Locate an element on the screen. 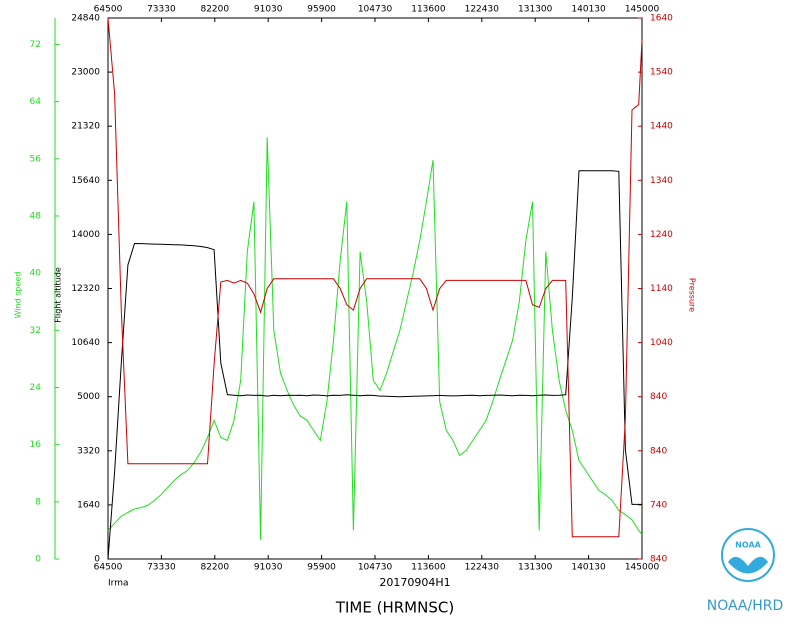 This screenshot has height=640, width=800. y-tick-label: 24 is located at coordinates (36, 388).